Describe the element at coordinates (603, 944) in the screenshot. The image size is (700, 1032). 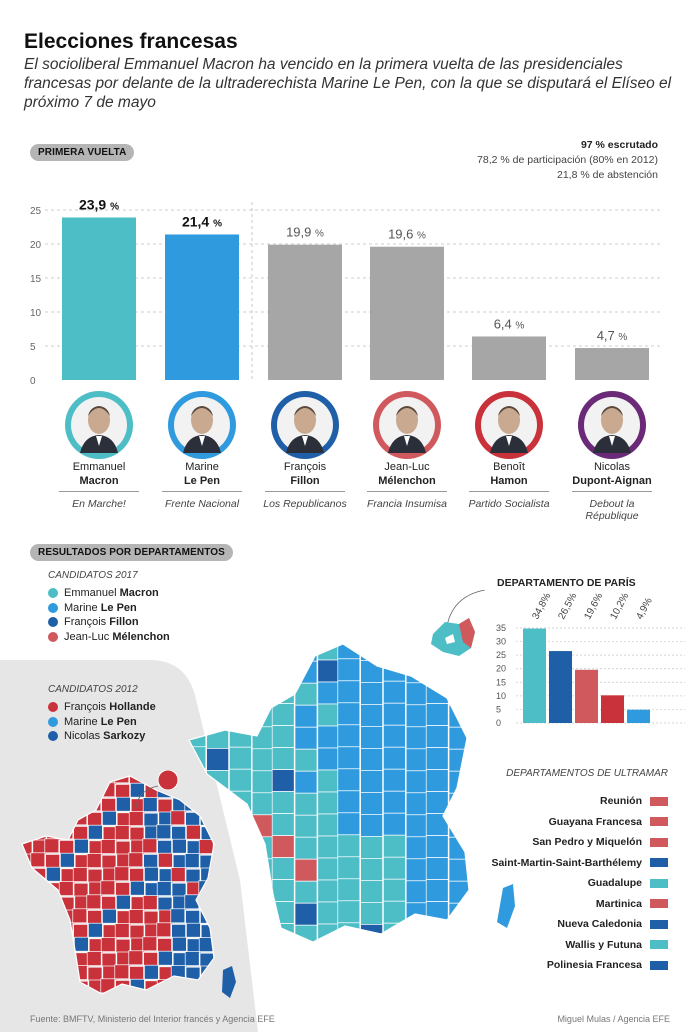
I see `overseas-name: Wallis y Futuna` at that location.